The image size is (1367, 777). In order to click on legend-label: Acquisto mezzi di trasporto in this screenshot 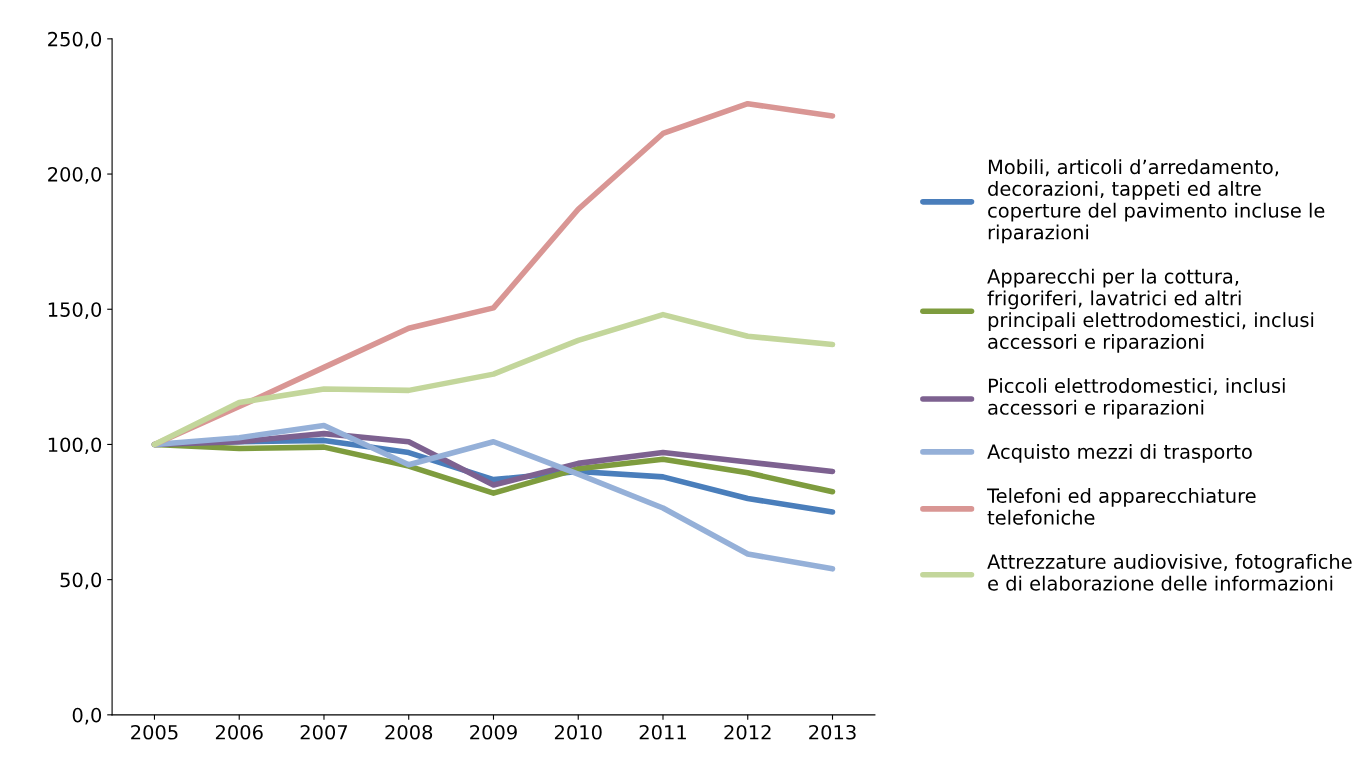, I will do `click(1119, 453)`.